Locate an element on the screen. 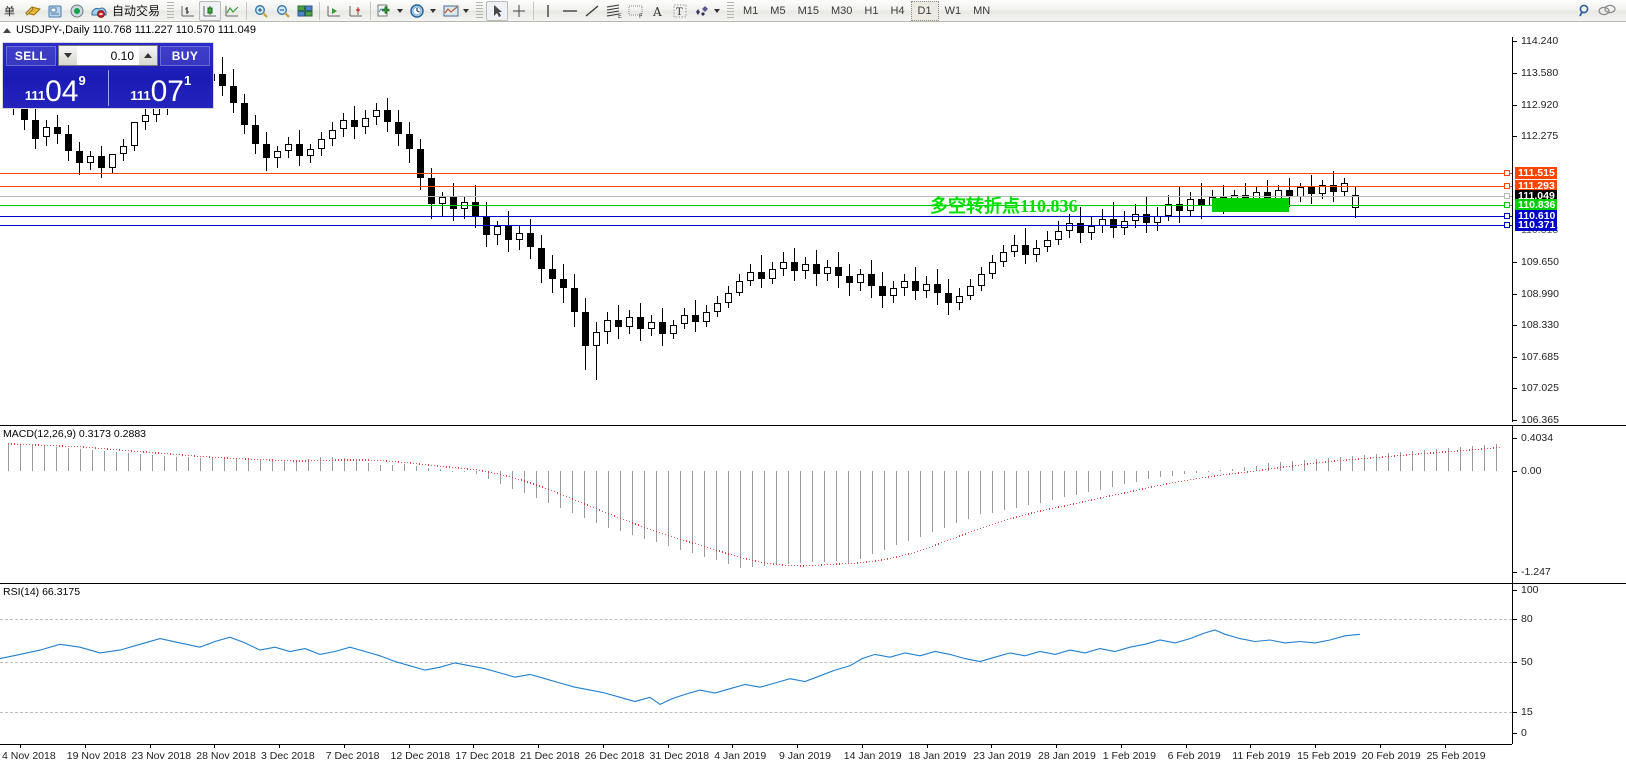  menu-icon: 单 is located at coordinates (11, 11).